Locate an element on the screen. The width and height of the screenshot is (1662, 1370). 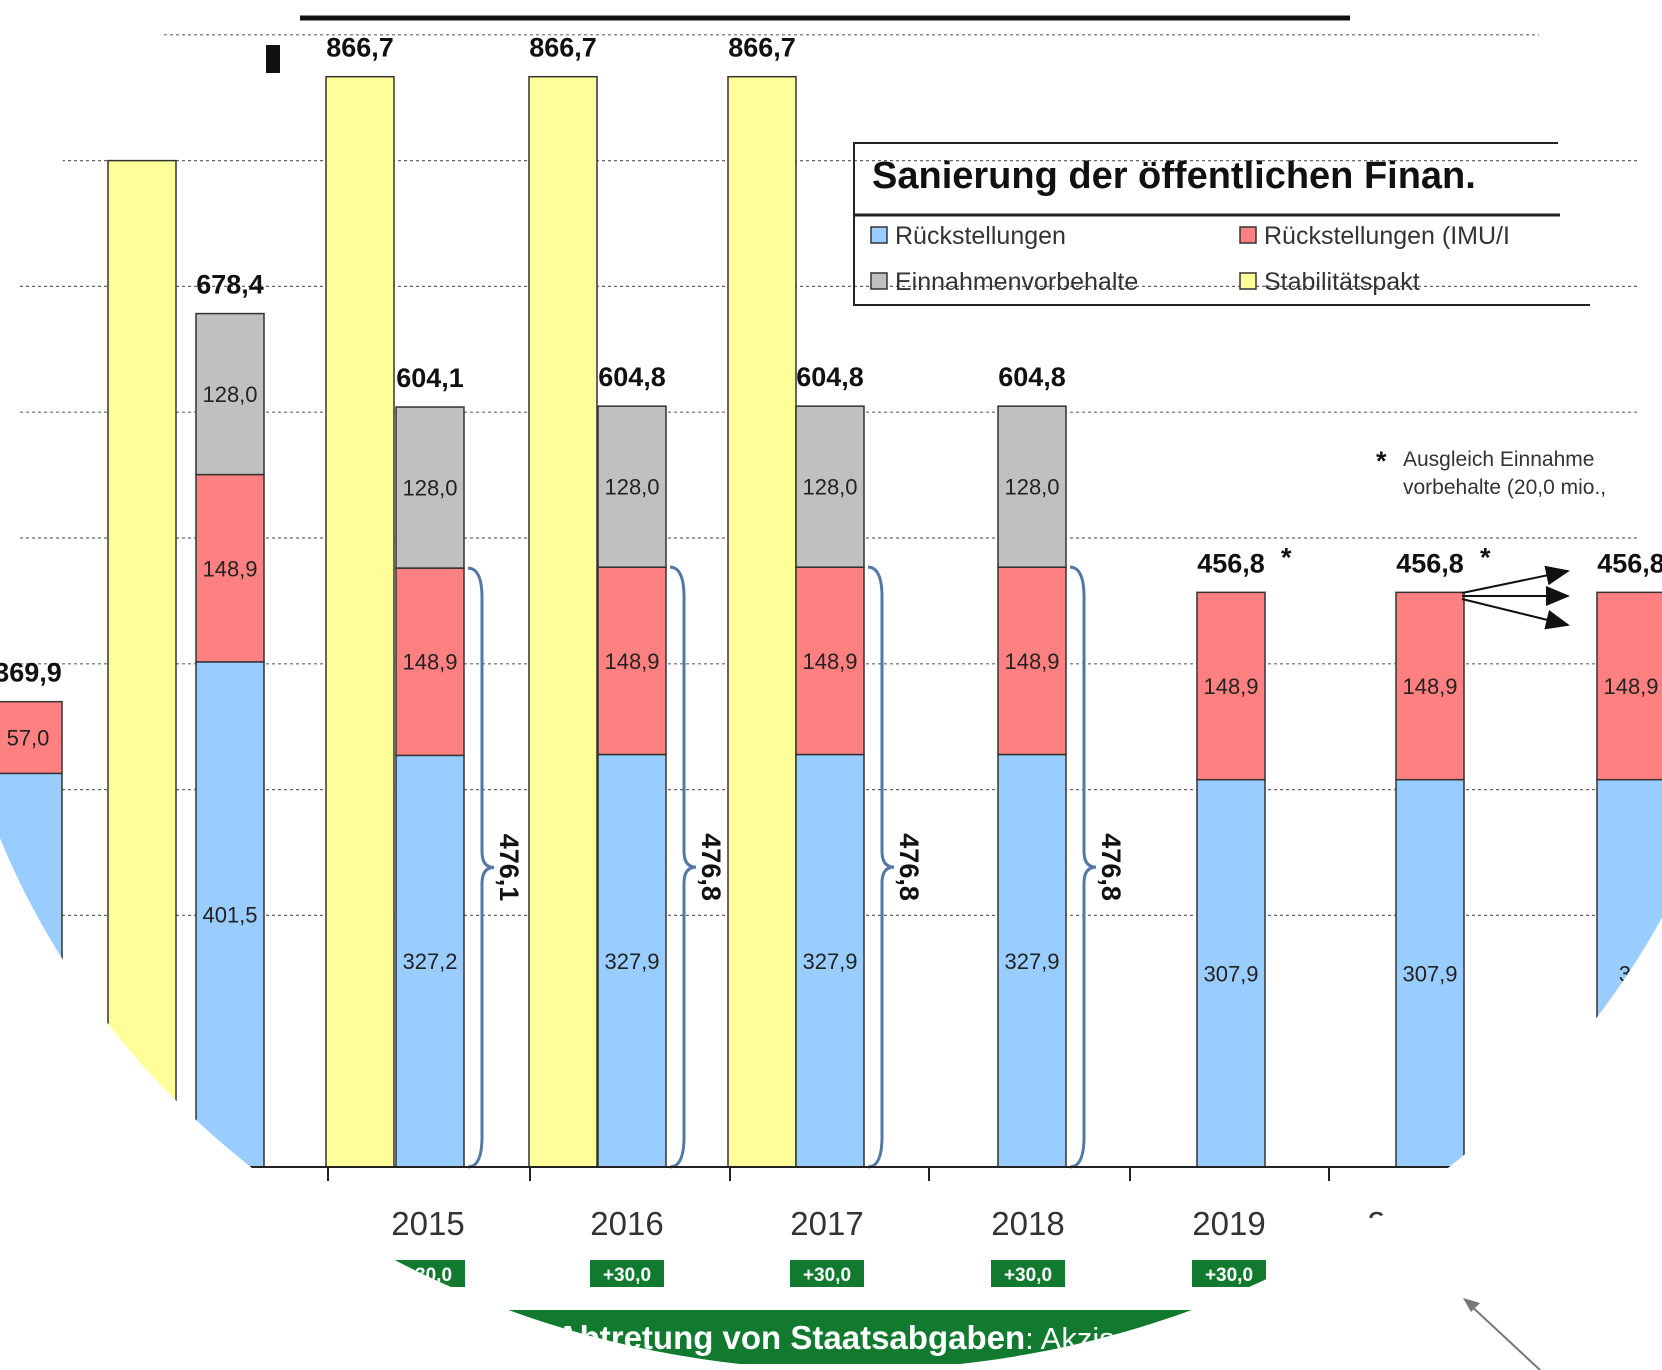
segment-label-0-2: 327,2 is located at coordinates (429, 961).